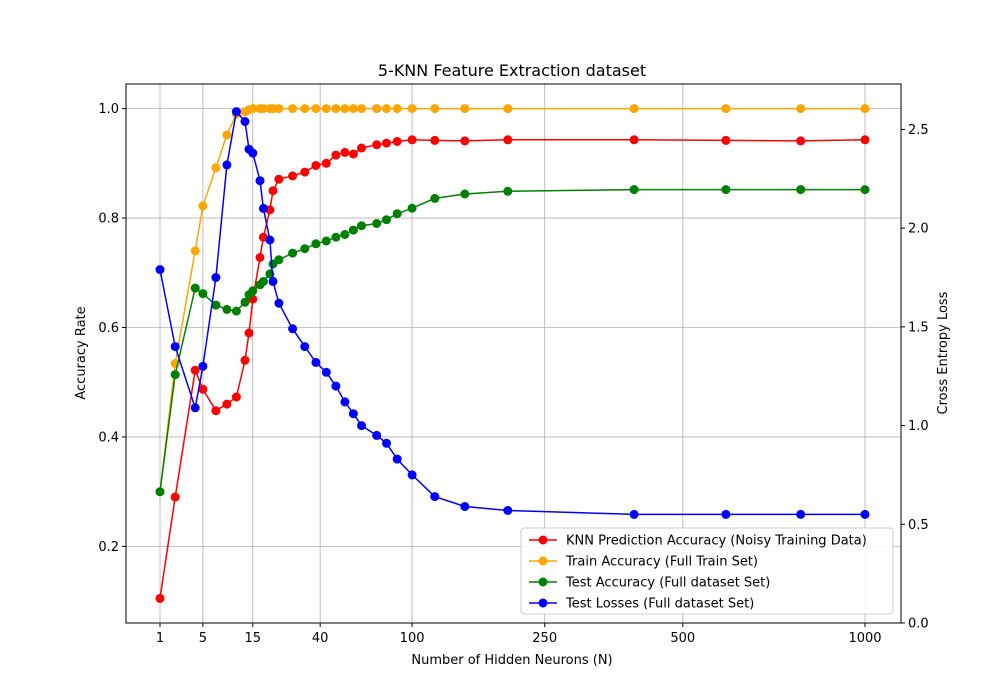 This screenshot has width=1000, height=700. What do you see at coordinates (918, 229) in the screenshot?
I see `y2-tick-label: 2.0` at bounding box center [918, 229].